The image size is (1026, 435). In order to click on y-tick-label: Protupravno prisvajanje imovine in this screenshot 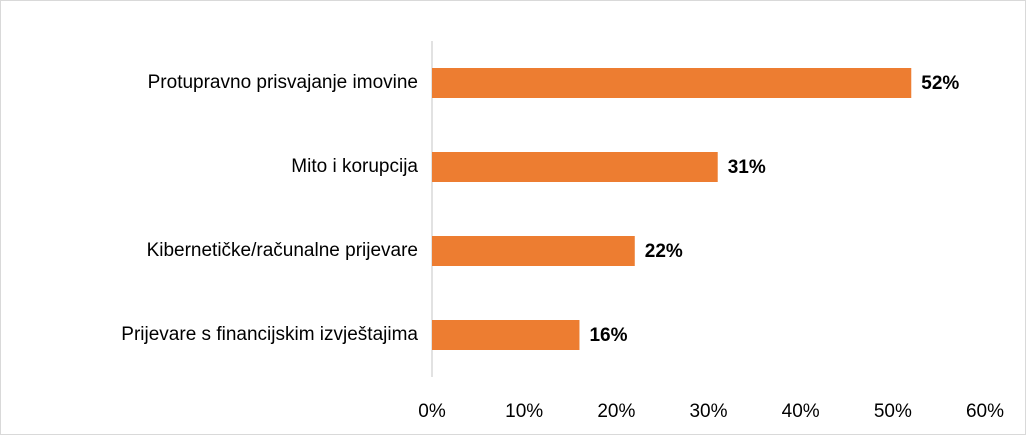, I will do `click(283, 82)`.